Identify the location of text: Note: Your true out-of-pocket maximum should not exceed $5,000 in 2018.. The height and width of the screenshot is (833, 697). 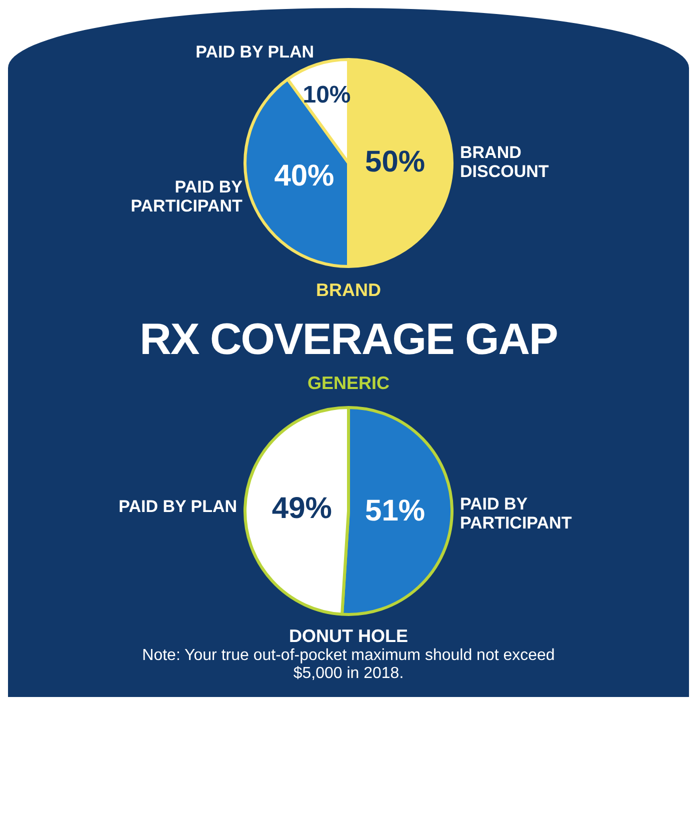
(348, 665).